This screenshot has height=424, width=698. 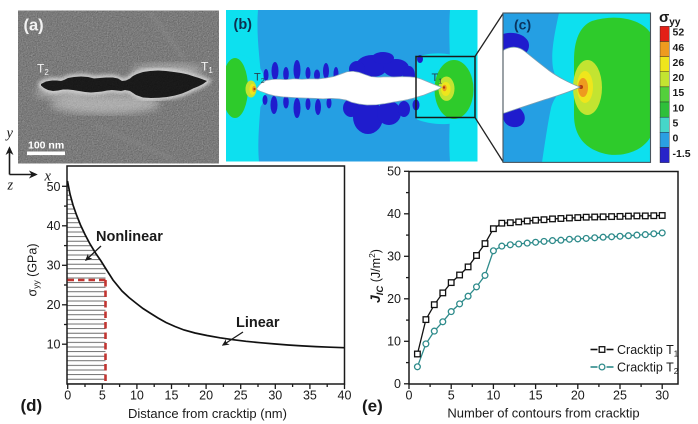 What do you see at coordinates (207, 413) in the screenshot?
I see `svg-text: Distance from cracktip (nm)` at bounding box center [207, 413].